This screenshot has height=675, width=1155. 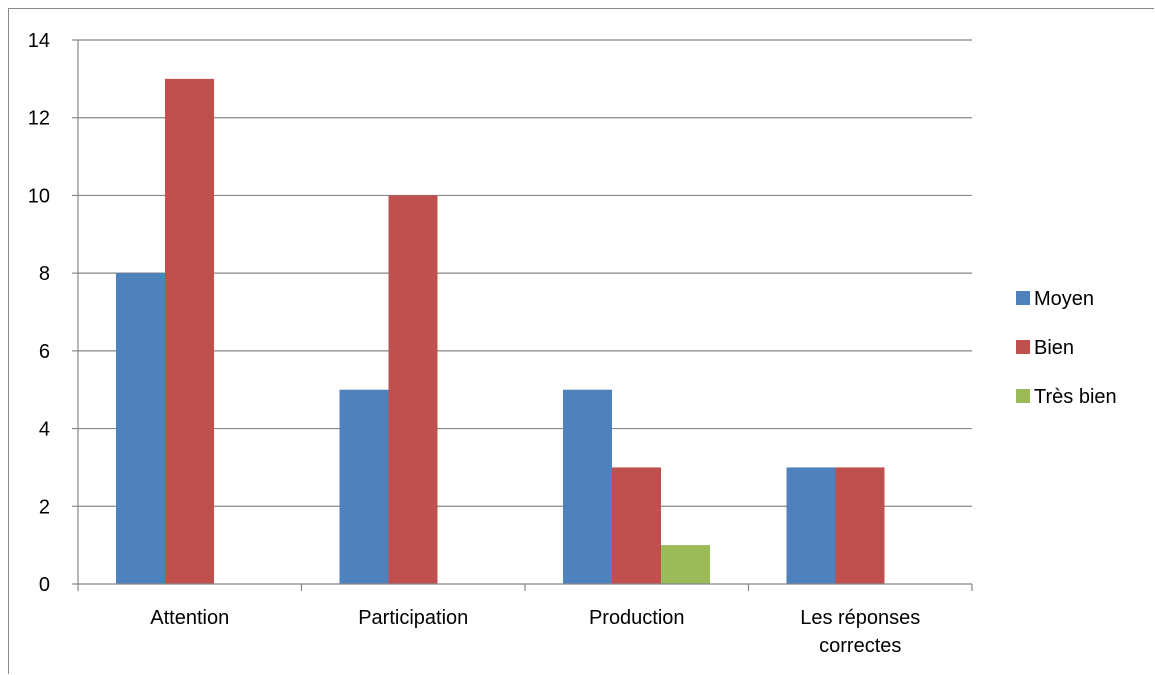 I want to click on x-tick-label: Les réponses, so click(x=860, y=618).